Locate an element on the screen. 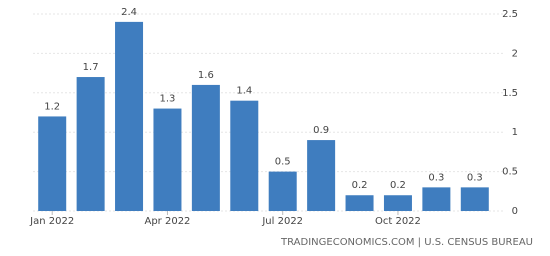 This screenshot has height=256, width=550. data-label: 1.3 is located at coordinates (168, 99).